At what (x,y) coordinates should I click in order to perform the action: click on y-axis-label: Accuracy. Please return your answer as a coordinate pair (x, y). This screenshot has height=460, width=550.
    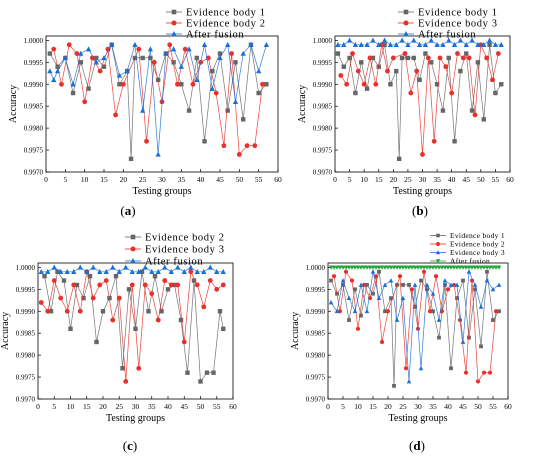
    Looking at the image, I should click on (13, 104).